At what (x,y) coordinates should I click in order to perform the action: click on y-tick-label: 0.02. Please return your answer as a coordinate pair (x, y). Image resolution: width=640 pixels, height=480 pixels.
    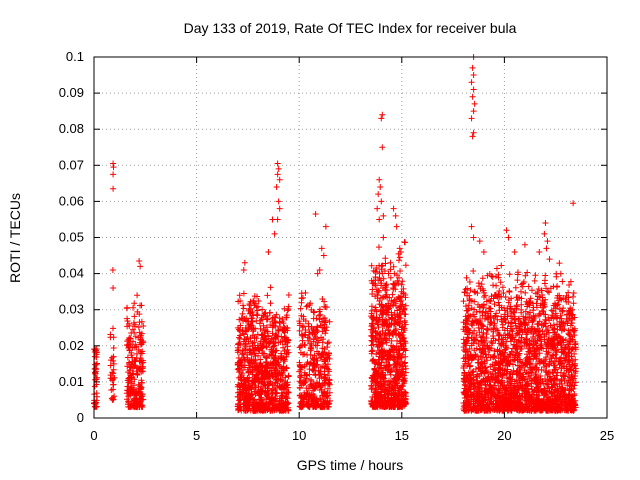
    Looking at the image, I should click on (71, 345).